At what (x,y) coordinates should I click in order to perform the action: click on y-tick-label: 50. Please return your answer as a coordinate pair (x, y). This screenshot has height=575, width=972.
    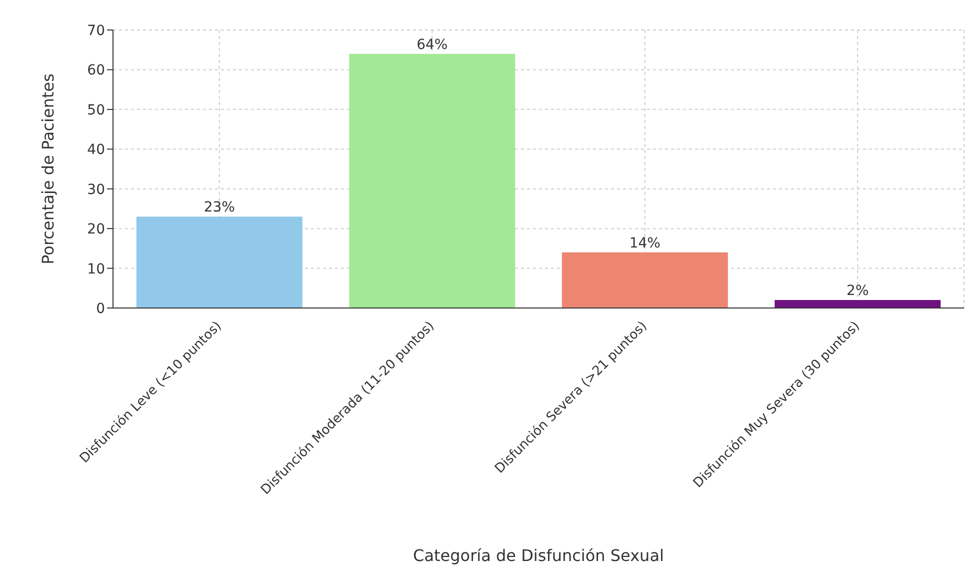
    Looking at the image, I should click on (96, 110).